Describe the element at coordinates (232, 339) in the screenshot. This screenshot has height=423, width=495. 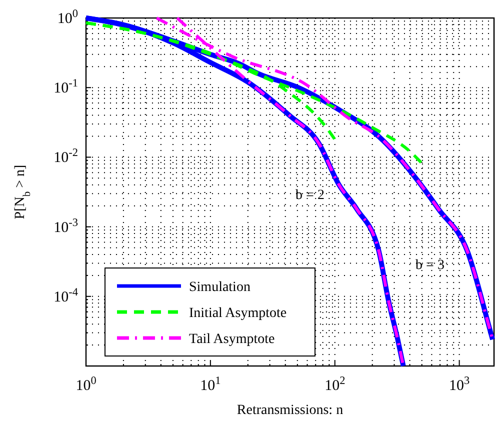
I see `legend-label: Tail Asymptote` at that location.